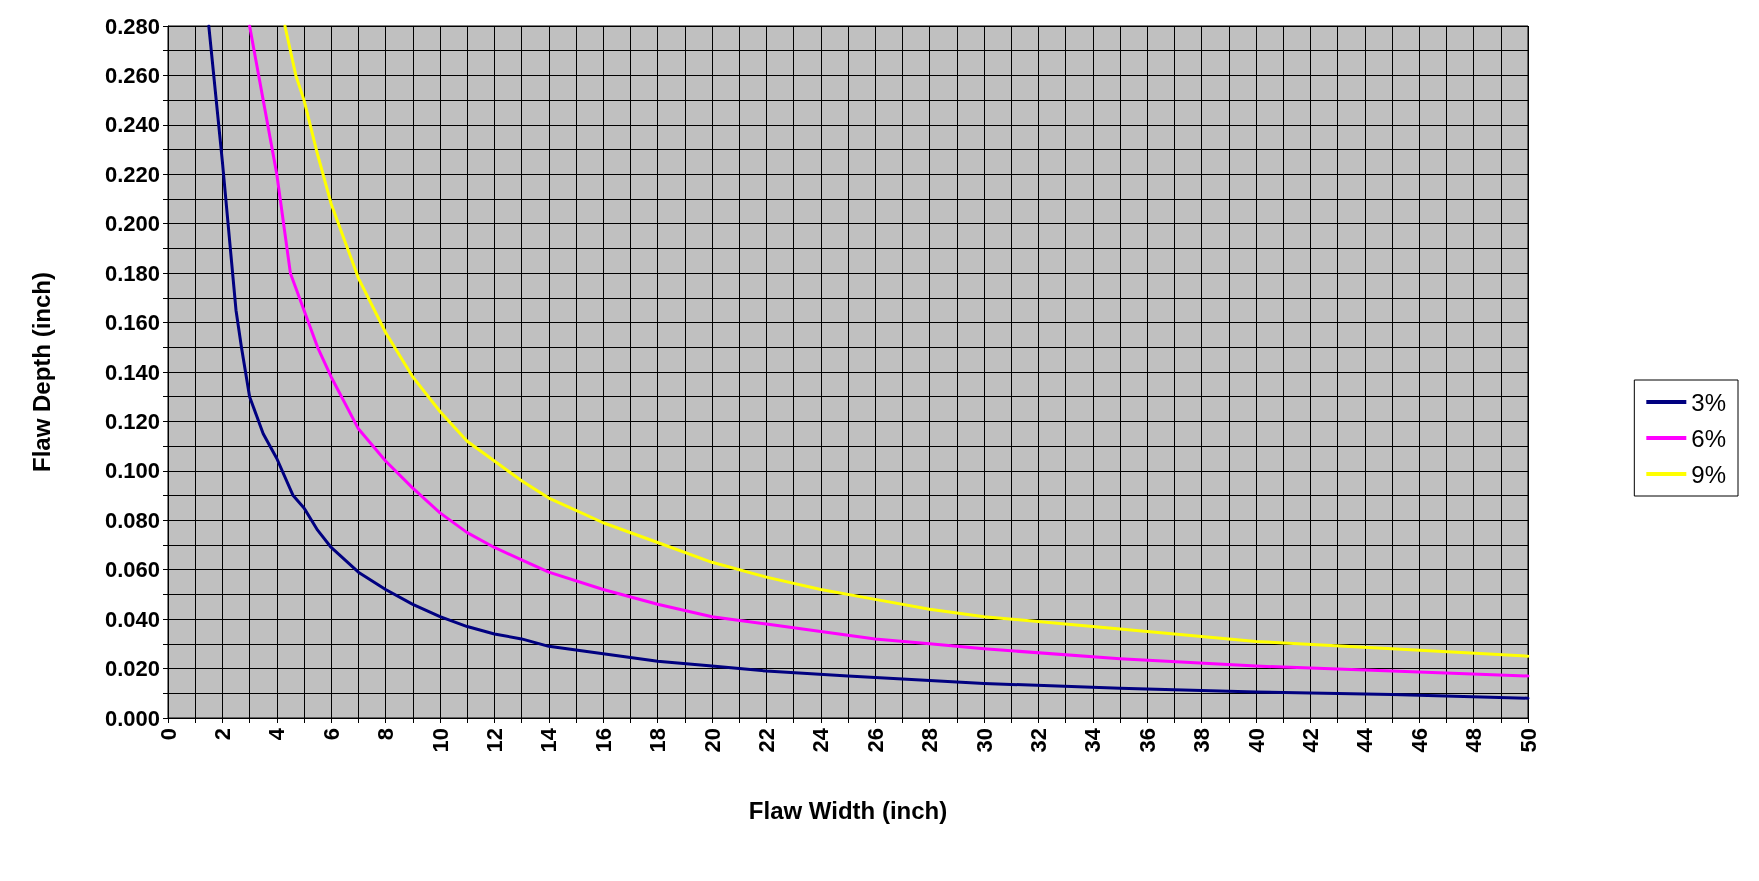 Image resolution: width=1759 pixels, height=881 pixels. Describe the element at coordinates (331, 734) in the screenshot. I see `x-tick-label: 6` at that location.